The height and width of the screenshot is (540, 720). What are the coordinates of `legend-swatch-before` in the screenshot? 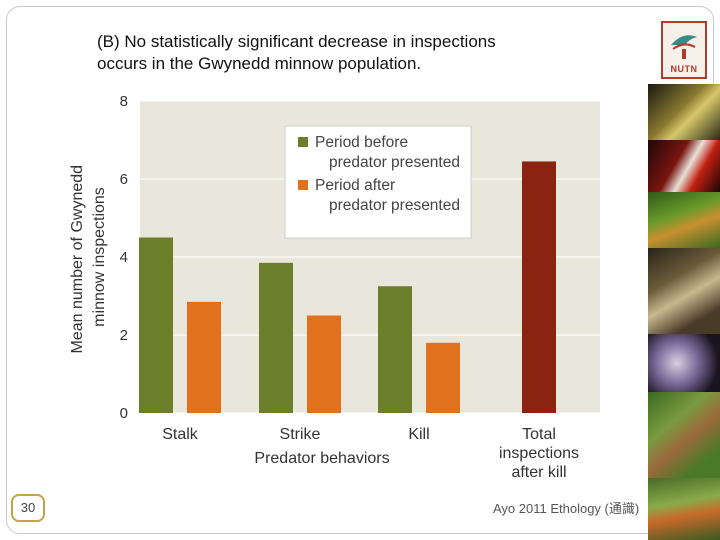 It's located at (303, 142).